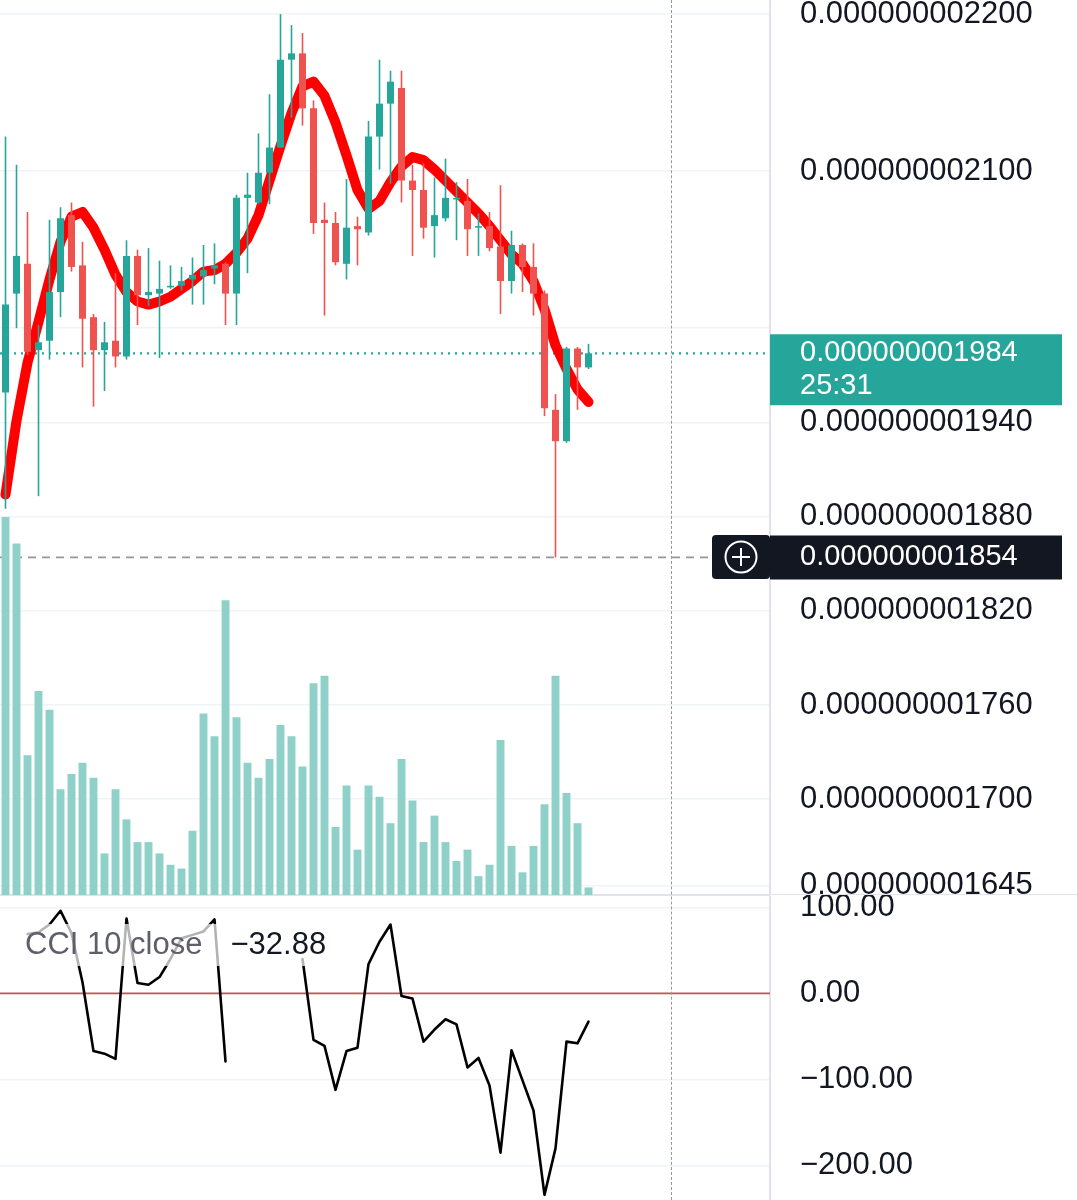 The width and height of the screenshot is (1077, 1200). Describe the element at coordinates (916, 420) in the screenshot. I see `y-tick-label: 0.000000001940` at that location.